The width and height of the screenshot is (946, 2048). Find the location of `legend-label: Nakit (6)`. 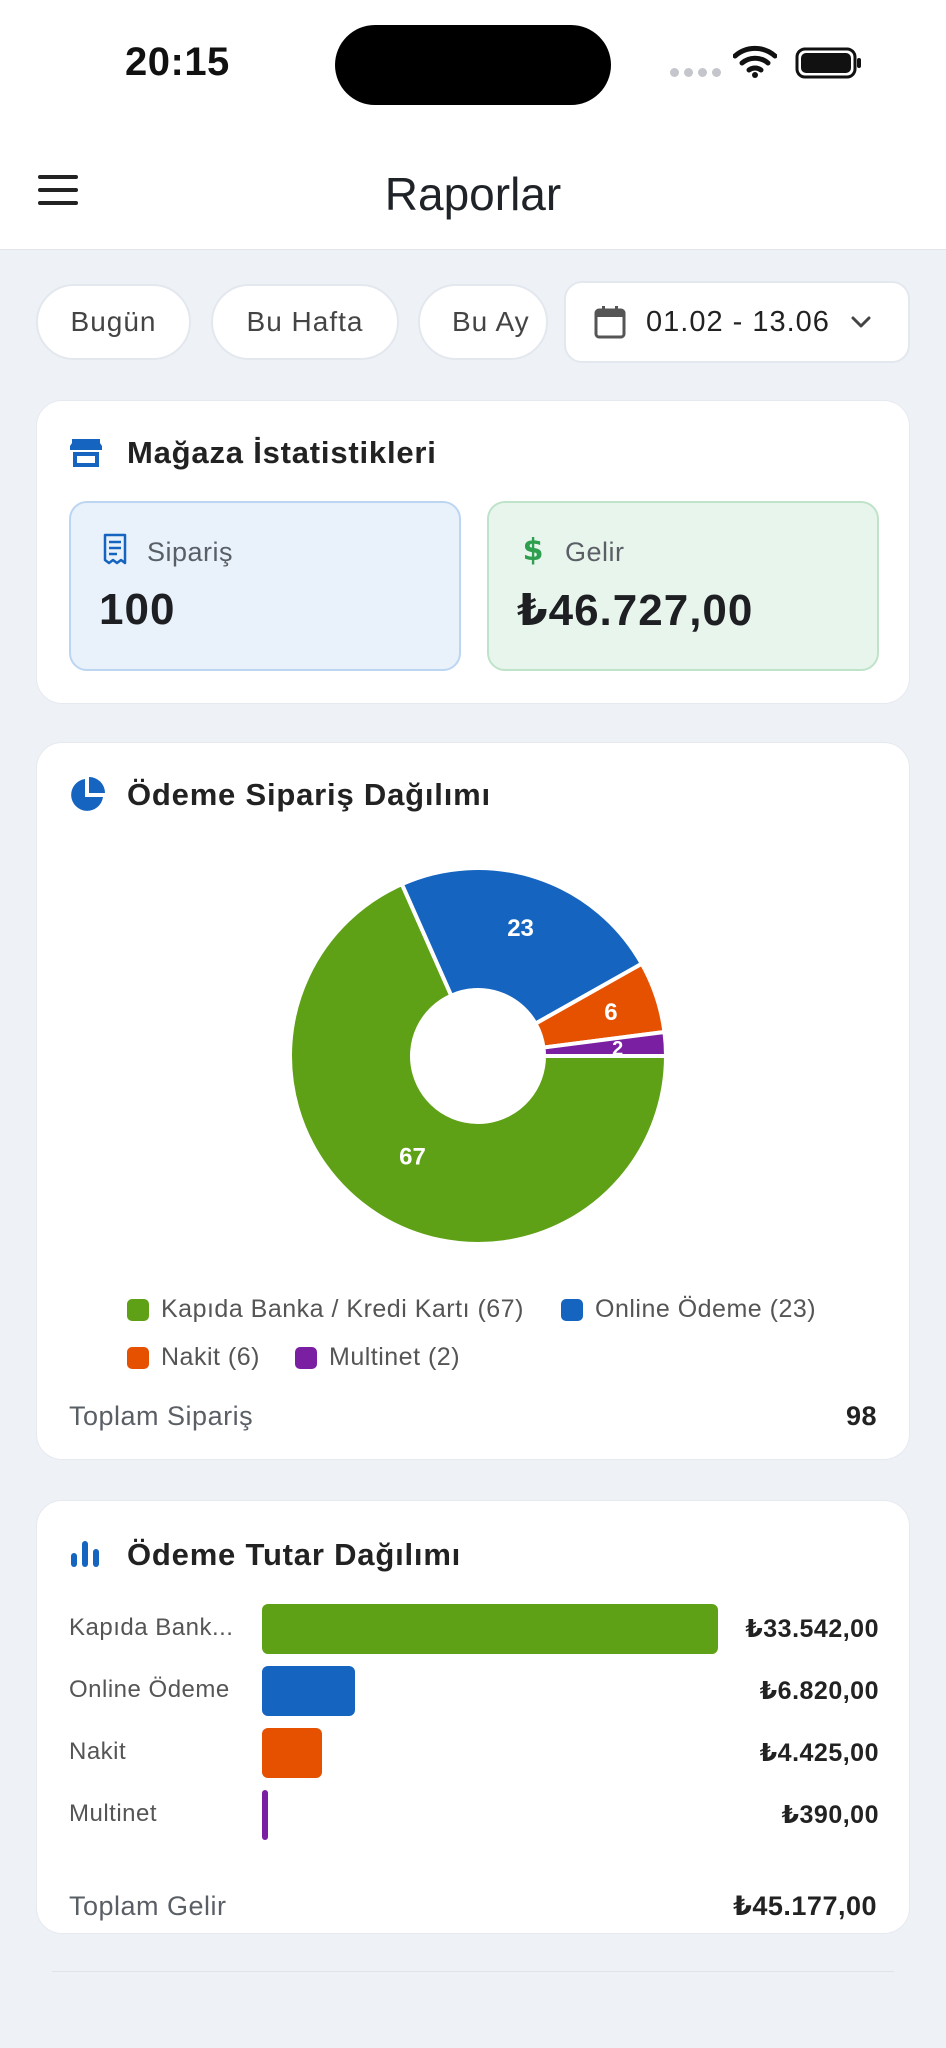

legend-label: Nakit (6) is located at coordinates (210, 1357).